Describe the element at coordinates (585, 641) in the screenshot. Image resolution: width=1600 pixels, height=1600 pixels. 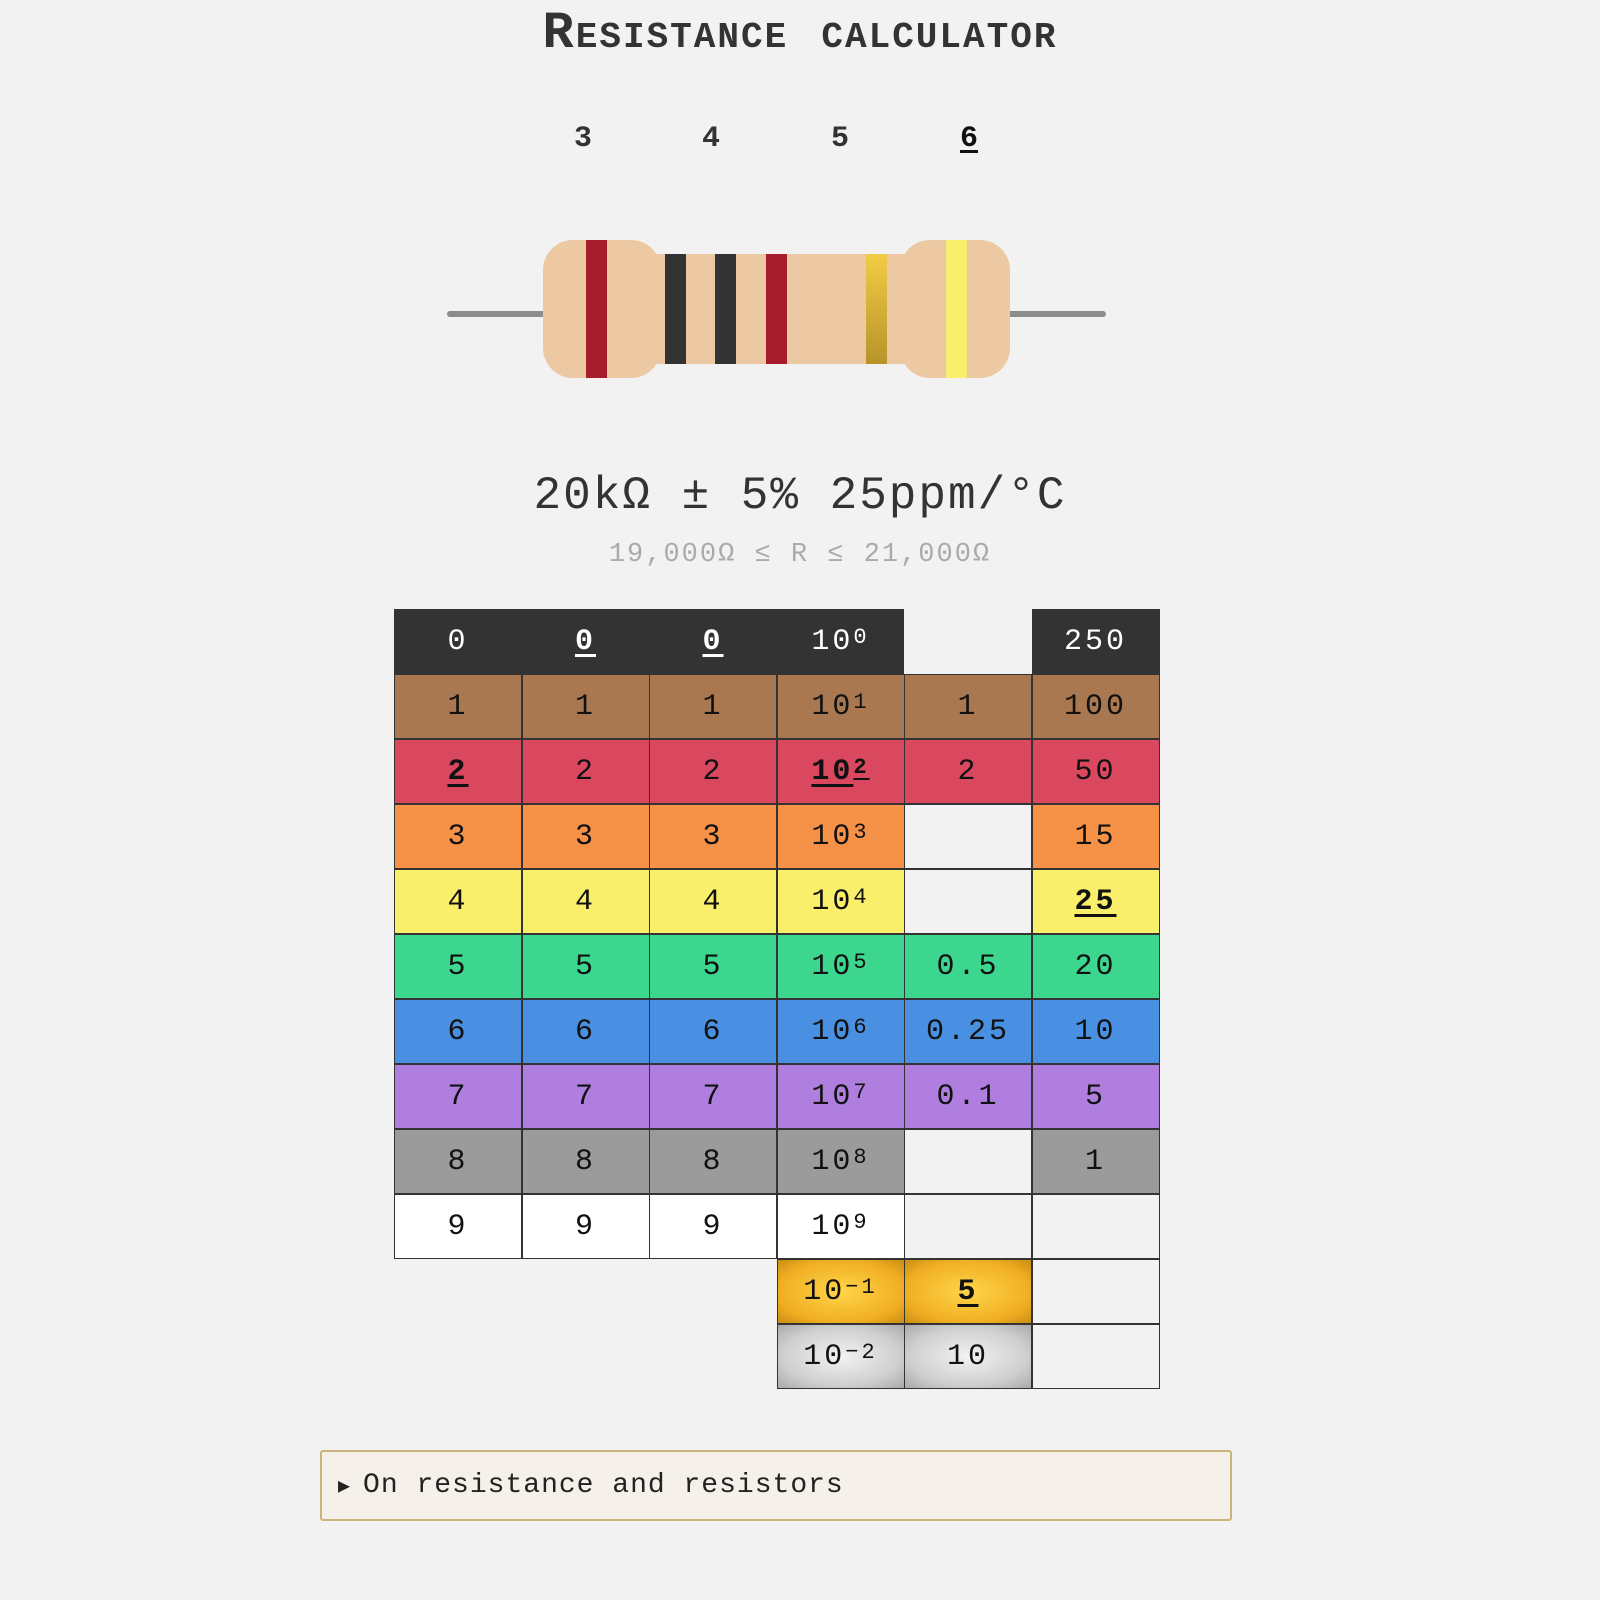
I see `cell-black-digit-2: 0` at that location.